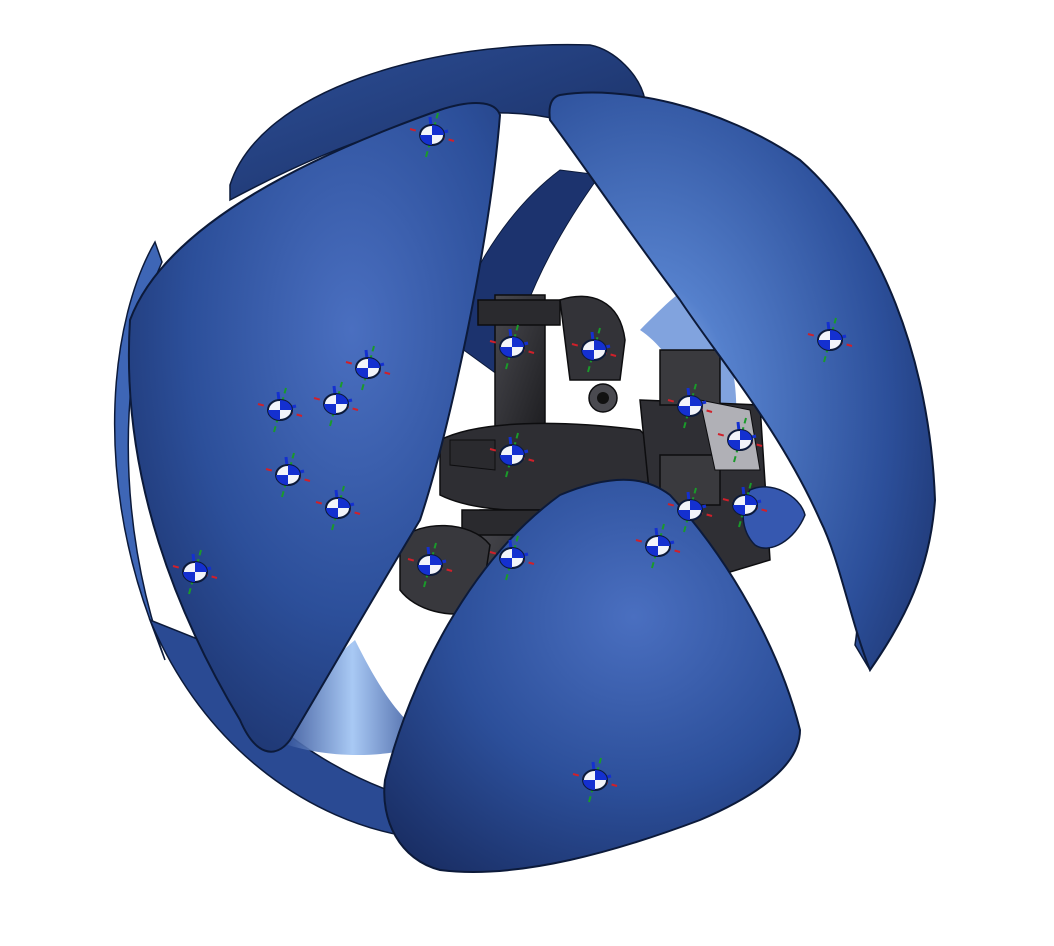 This screenshot has height=946, width=1054. I want to click on rear-bottom-highlight, so click(352, 697).